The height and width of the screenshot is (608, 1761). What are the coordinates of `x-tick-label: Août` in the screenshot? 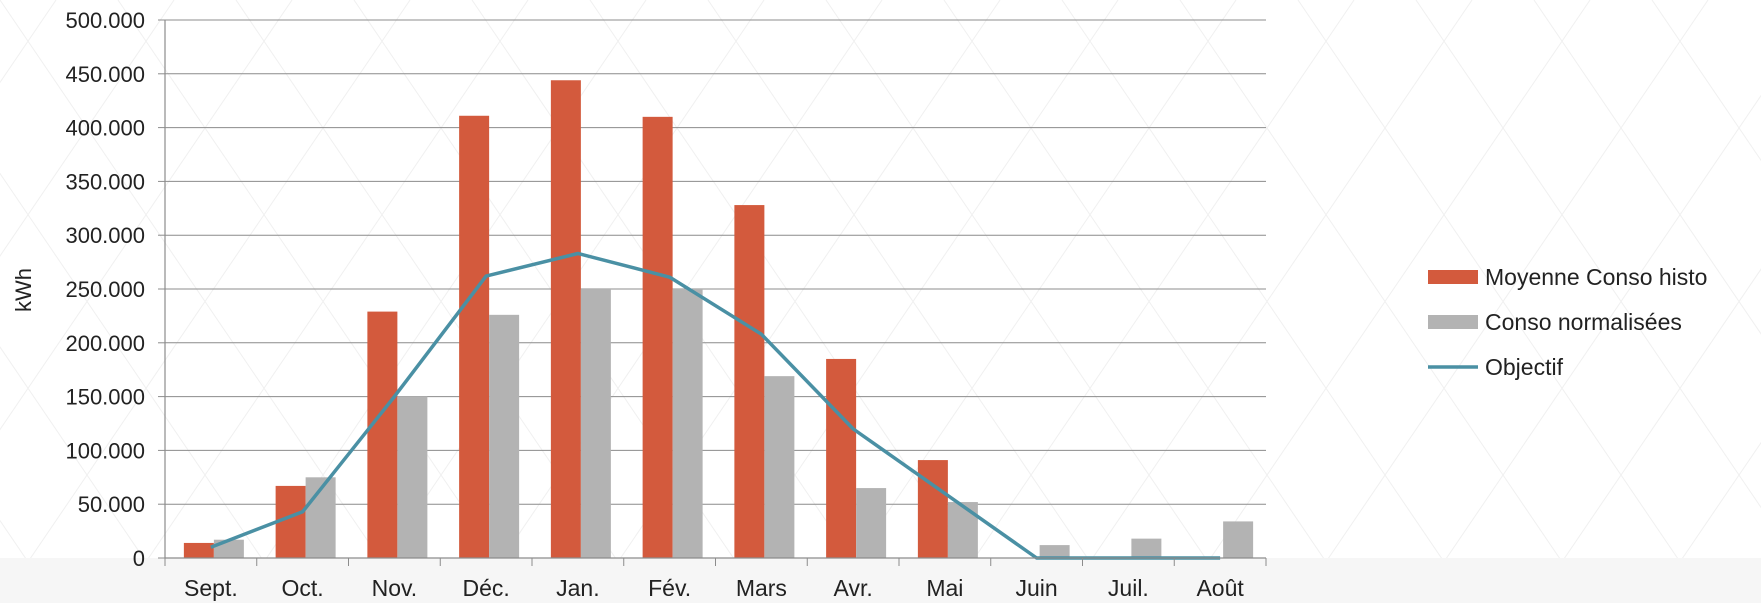 It's located at (1220, 588).